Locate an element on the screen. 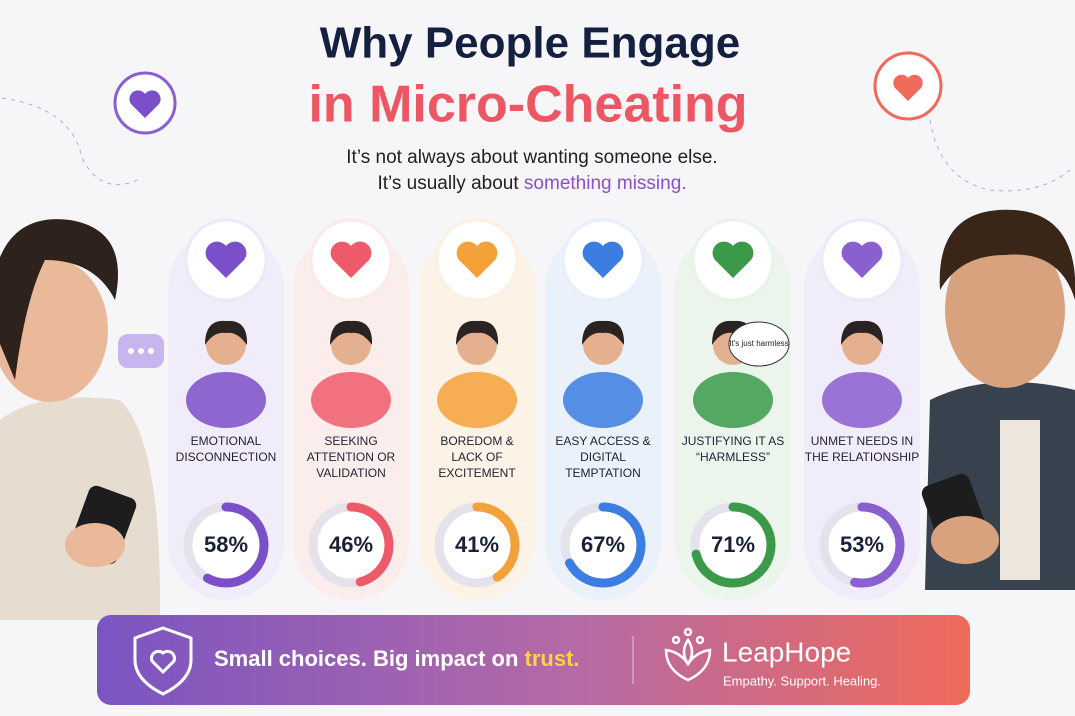 The height and width of the screenshot is (716, 1075). footer-bar is located at coordinates (533, 660).